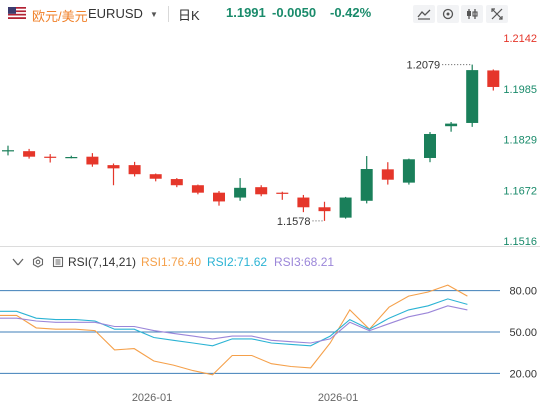  What do you see at coordinates (237, 262) in the screenshot?
I see `rsi2-value: RSI2:71.62` at bounding box center [237, 262].